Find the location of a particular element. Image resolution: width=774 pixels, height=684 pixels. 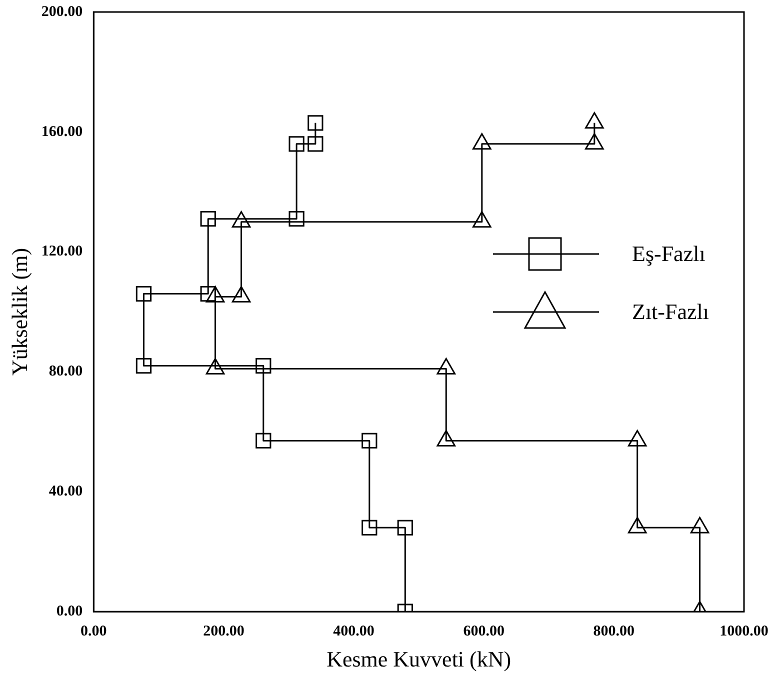

x-tick-label: 400.00 is located at coordinates (353, 631).